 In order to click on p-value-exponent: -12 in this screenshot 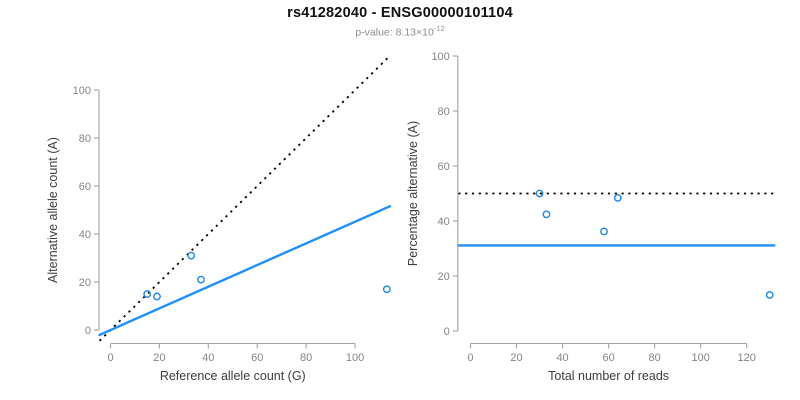, I will do `click(439, 28)`.